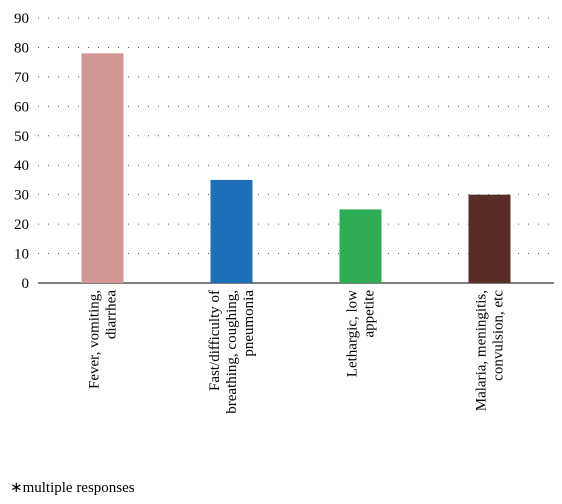 This screenshot has height=504, width=562. Describe the element at coordinates (21, 48) in the screenshot. I see `y-tick-label: 80` at that location.